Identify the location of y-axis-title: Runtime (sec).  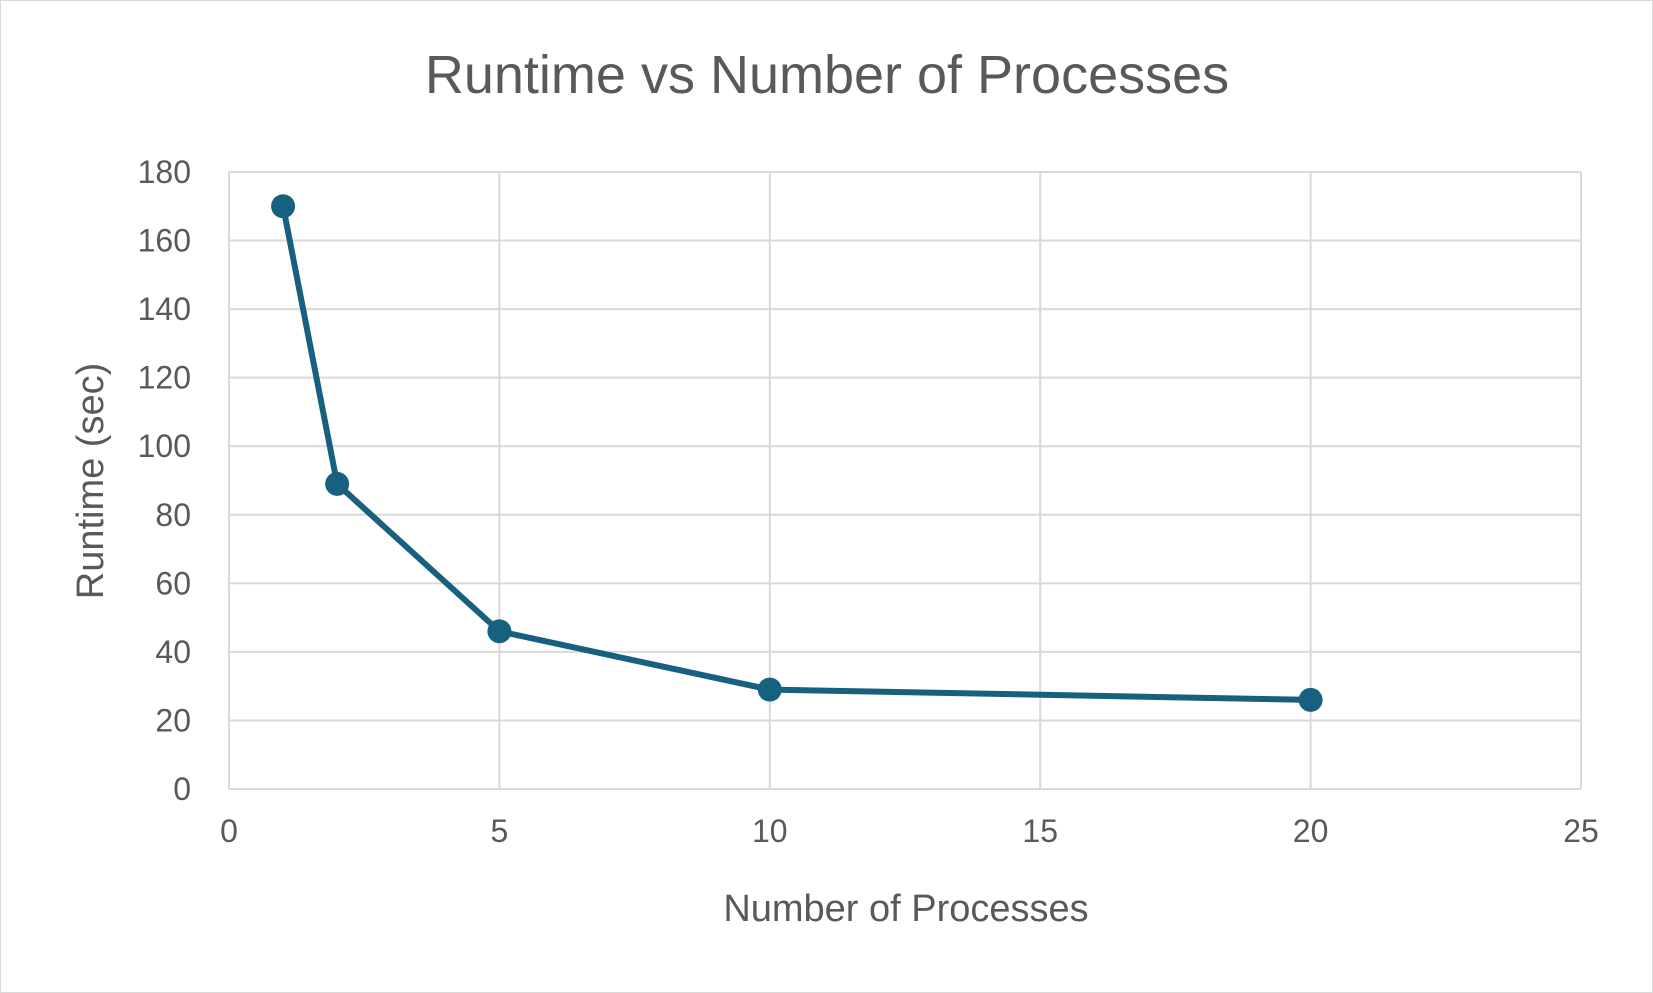
(91, 481).